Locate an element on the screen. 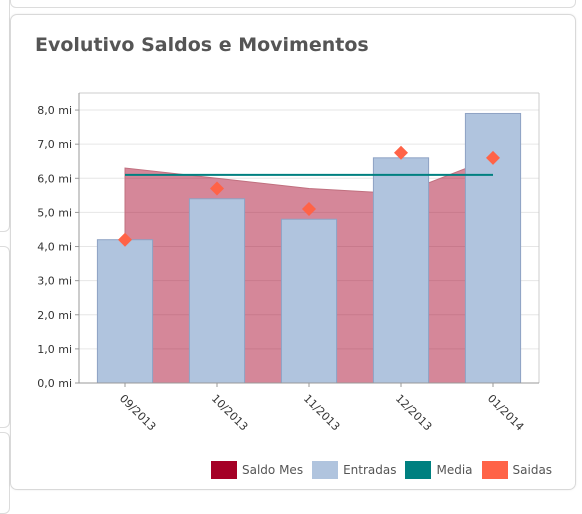 This screenshot has height=514, width=582. x-tick-label: 11/2013 is located at coordinates (322, 413).